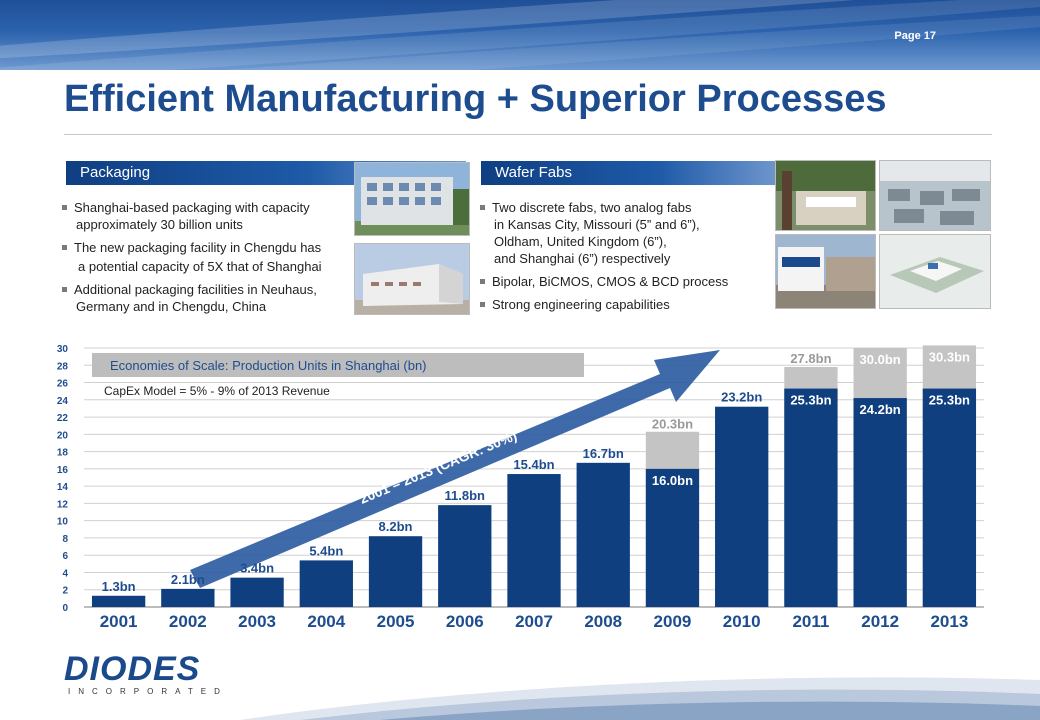 Image resolution: width=1040 pixels, height=720 pixels. Describe the element at coordinates (217, 391) in the screenshot. I see `chart-subtitle: CapEx Model = 5% - 9% of 2013 Revenue` at that location.